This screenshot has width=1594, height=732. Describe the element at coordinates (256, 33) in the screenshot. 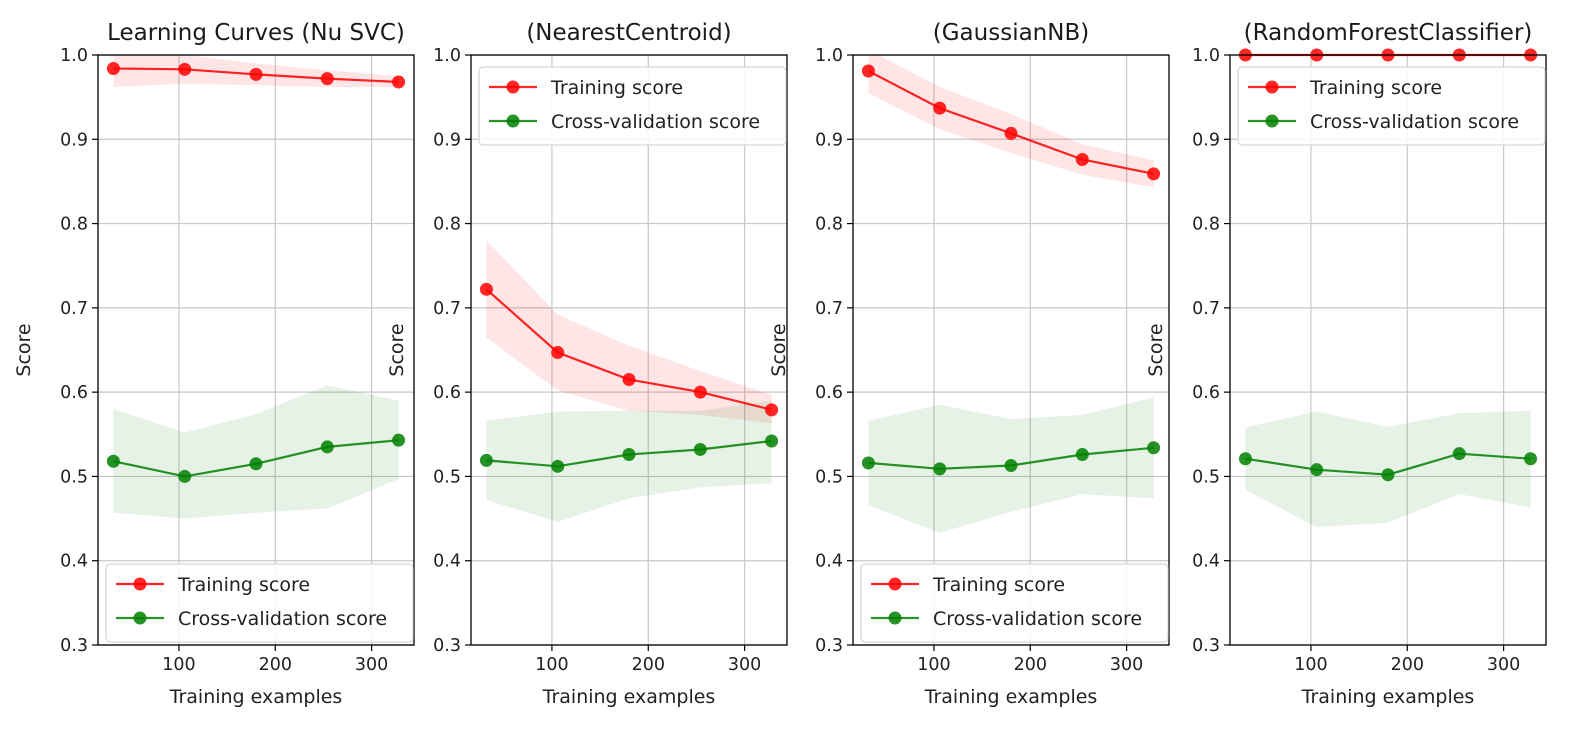

I see `chart-title: Learning Curves (Nu SVC)` at that location.